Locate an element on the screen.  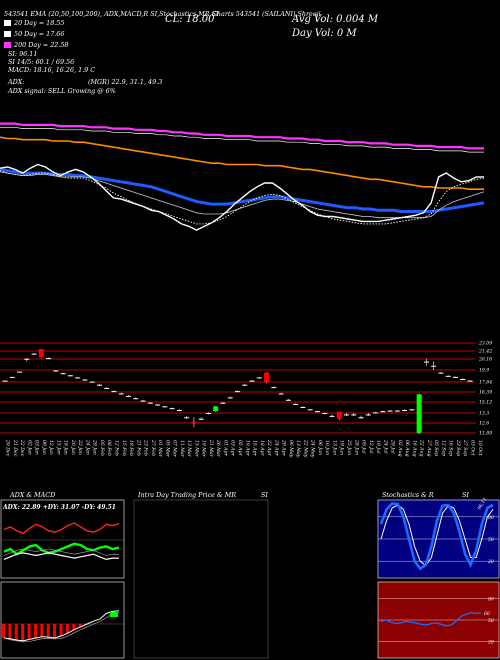
date-label: 24 Apr is located at coordinates (276, 448).